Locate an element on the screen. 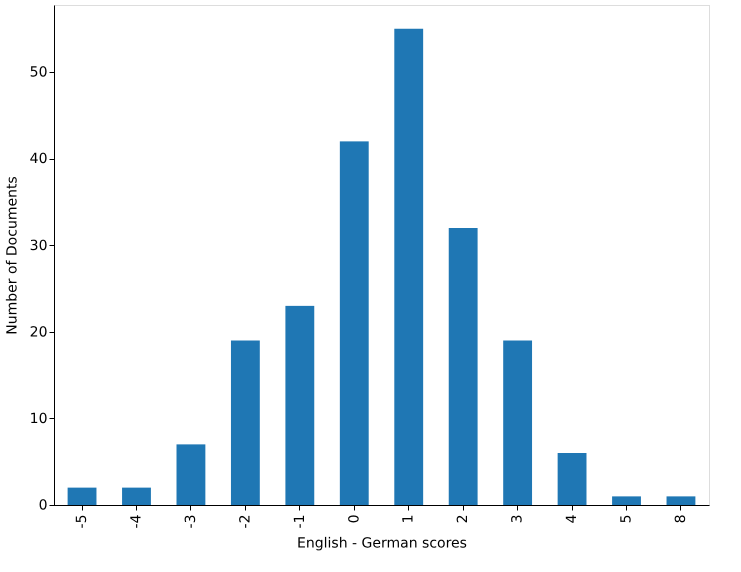 This screenshot has width=741, height=572. x-tick-label: 1 is located at coordinates (408, 519).